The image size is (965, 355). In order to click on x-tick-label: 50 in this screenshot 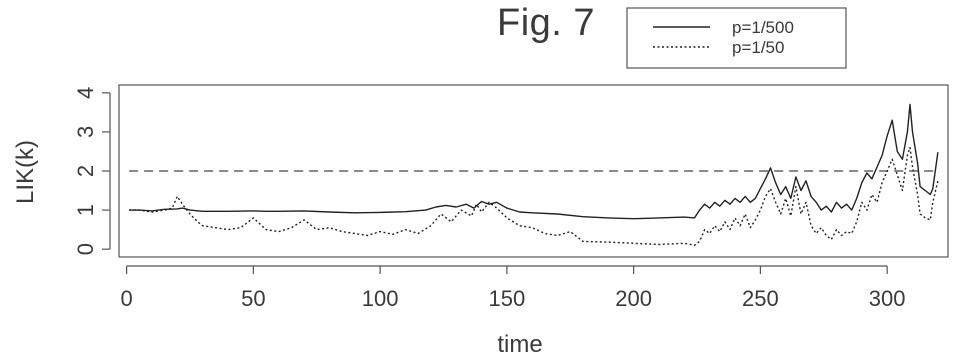, I will do `click(253, 298)`.